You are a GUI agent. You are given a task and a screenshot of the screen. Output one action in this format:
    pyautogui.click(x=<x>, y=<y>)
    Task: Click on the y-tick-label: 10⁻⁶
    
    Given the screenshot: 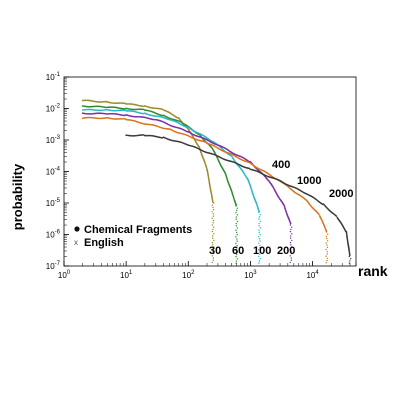 What is the action you would take?
    pyautogui.click(x=53, y=235)
    